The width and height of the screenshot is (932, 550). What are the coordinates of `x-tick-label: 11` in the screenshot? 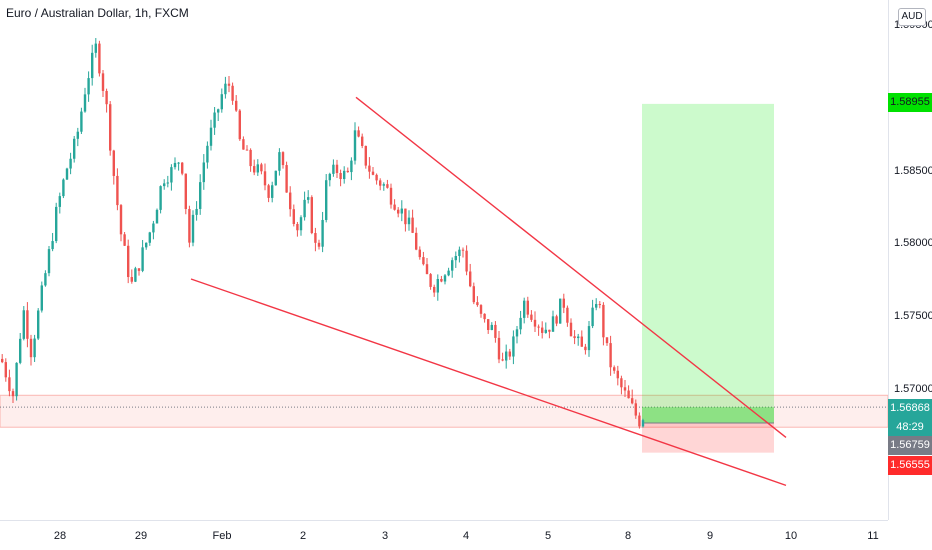 It's located at (872, 536).